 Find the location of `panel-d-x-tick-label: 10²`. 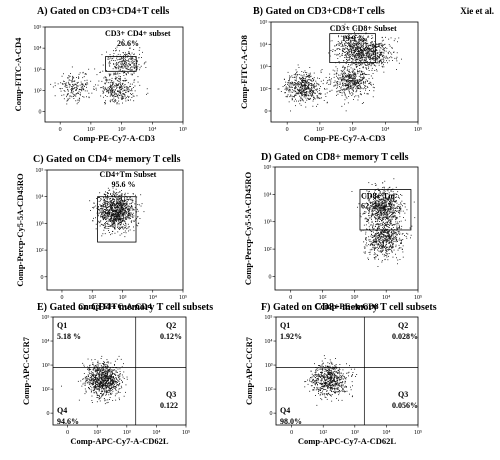

panel-d-x-tick-label: 10² is located at coordinates (323, 298).